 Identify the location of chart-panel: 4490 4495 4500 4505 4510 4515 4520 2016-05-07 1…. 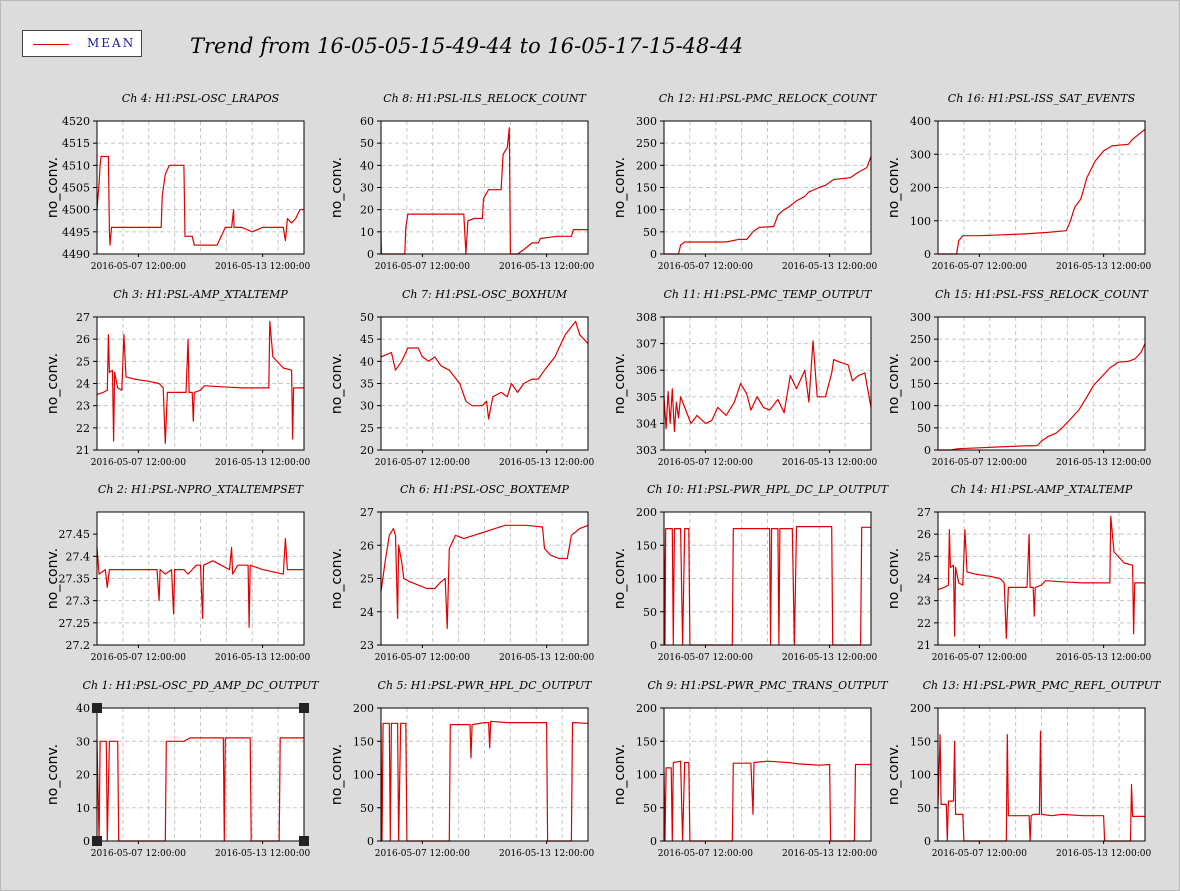
(177, 182).